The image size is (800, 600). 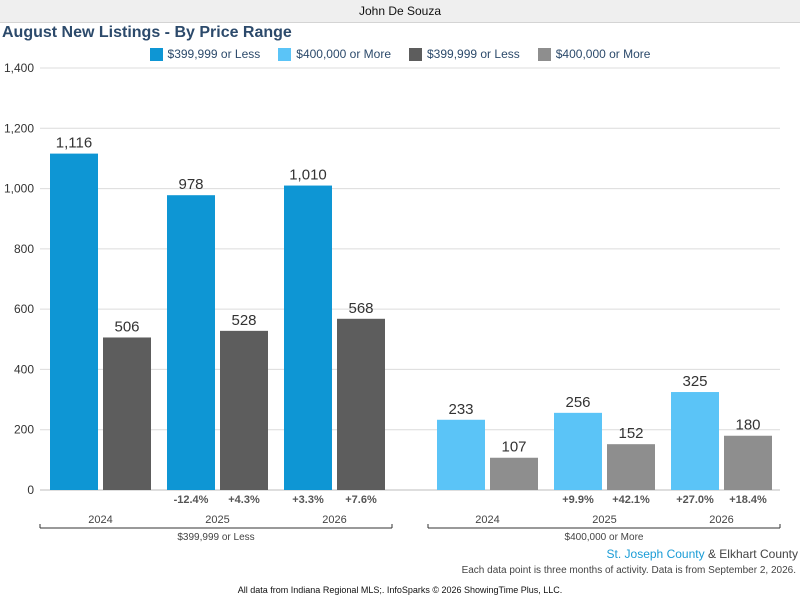 I want to click on bar-g1-2025-s1, so click(x=631, y=467).